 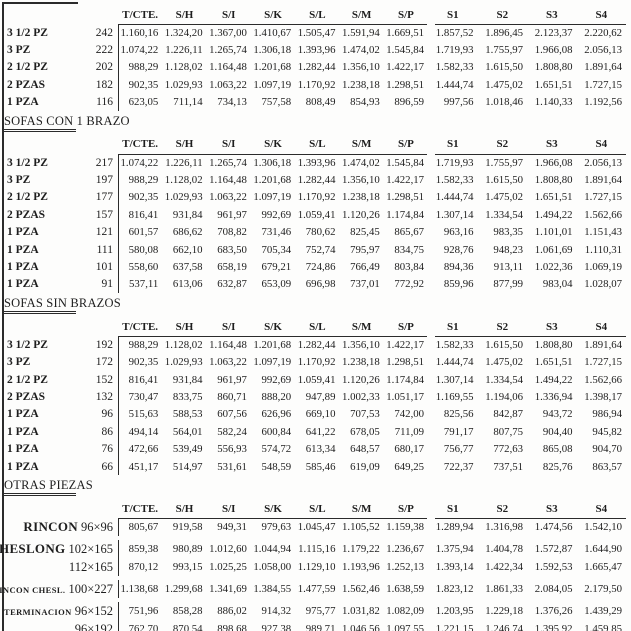 What do you see at coordinates (3, 316) in the screenshot?
I see `page-left-border` at bounding box center [3, 316].